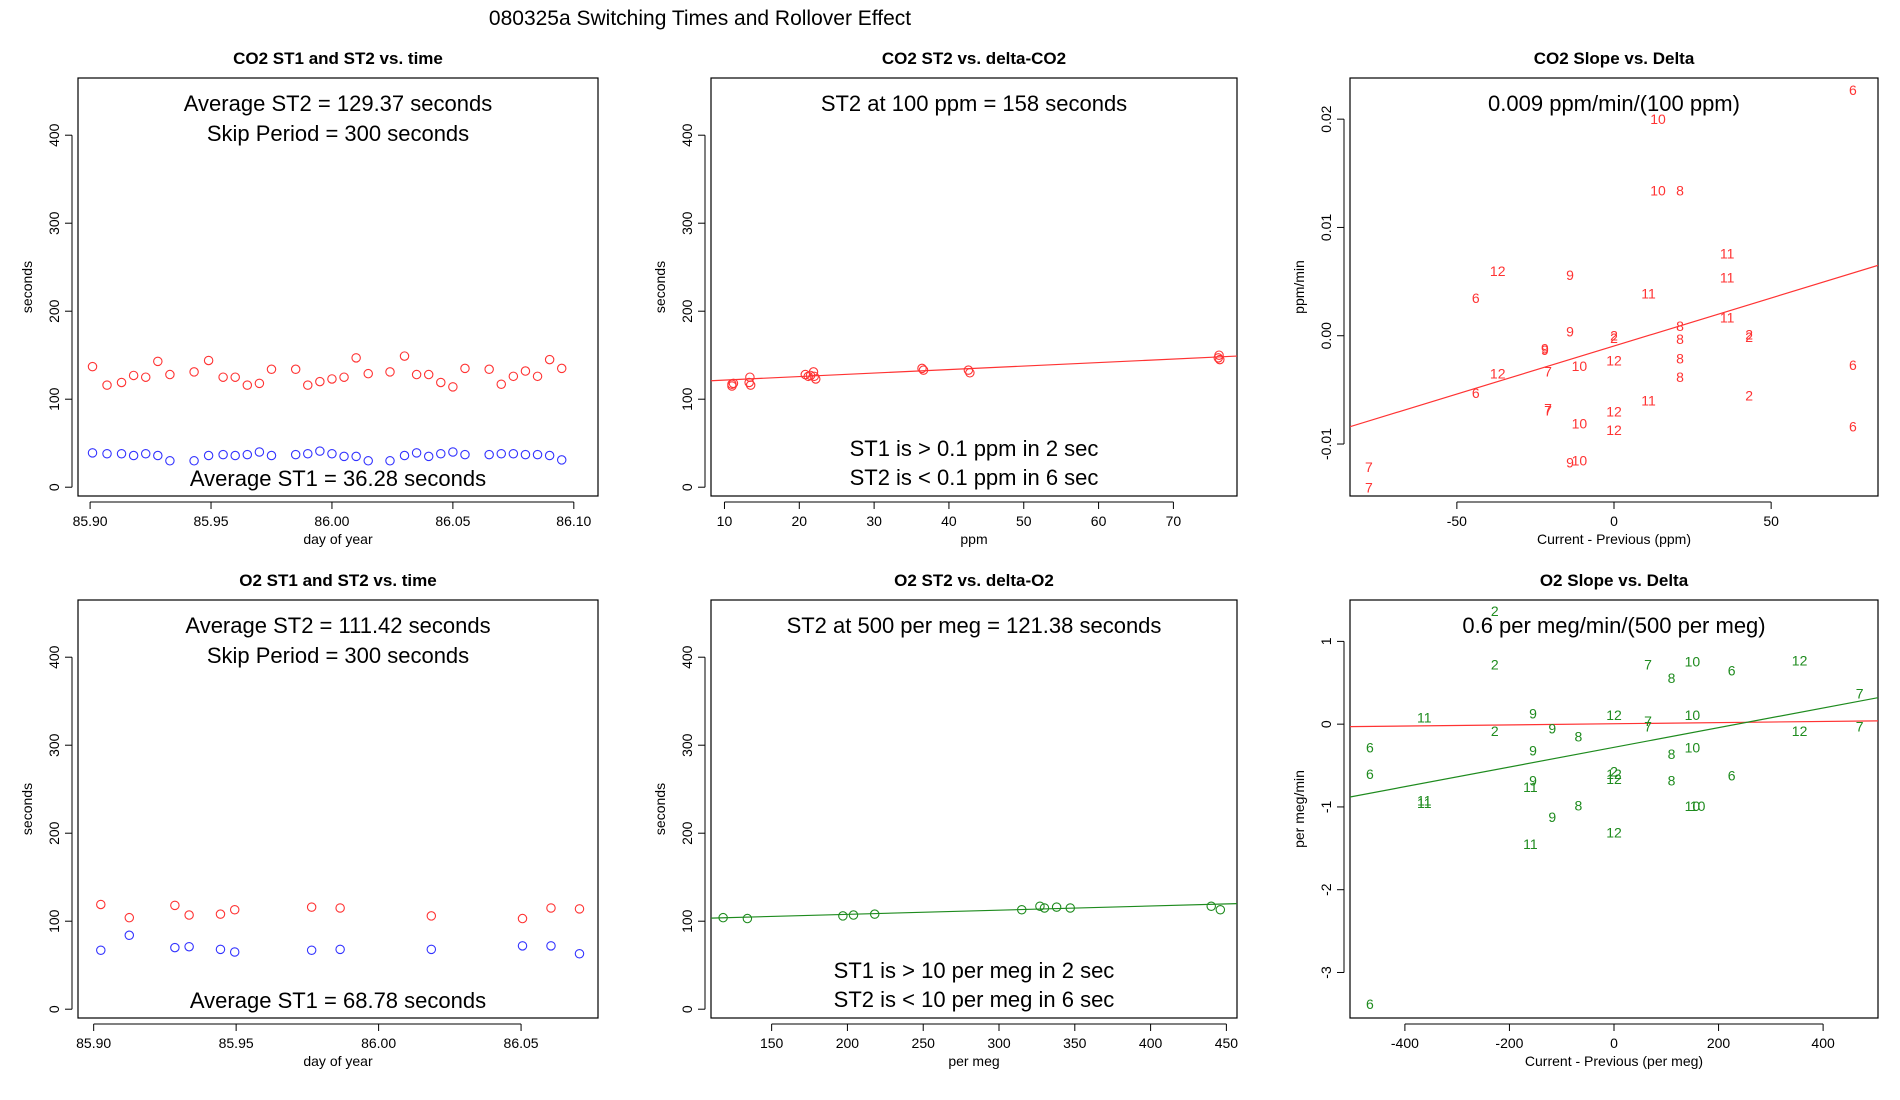  What do you see at coordinates (337, 580) in the screenshot?
I see `chart-title: O2 ST1 and ST2 vs. time` at bounding box center [337, 580].